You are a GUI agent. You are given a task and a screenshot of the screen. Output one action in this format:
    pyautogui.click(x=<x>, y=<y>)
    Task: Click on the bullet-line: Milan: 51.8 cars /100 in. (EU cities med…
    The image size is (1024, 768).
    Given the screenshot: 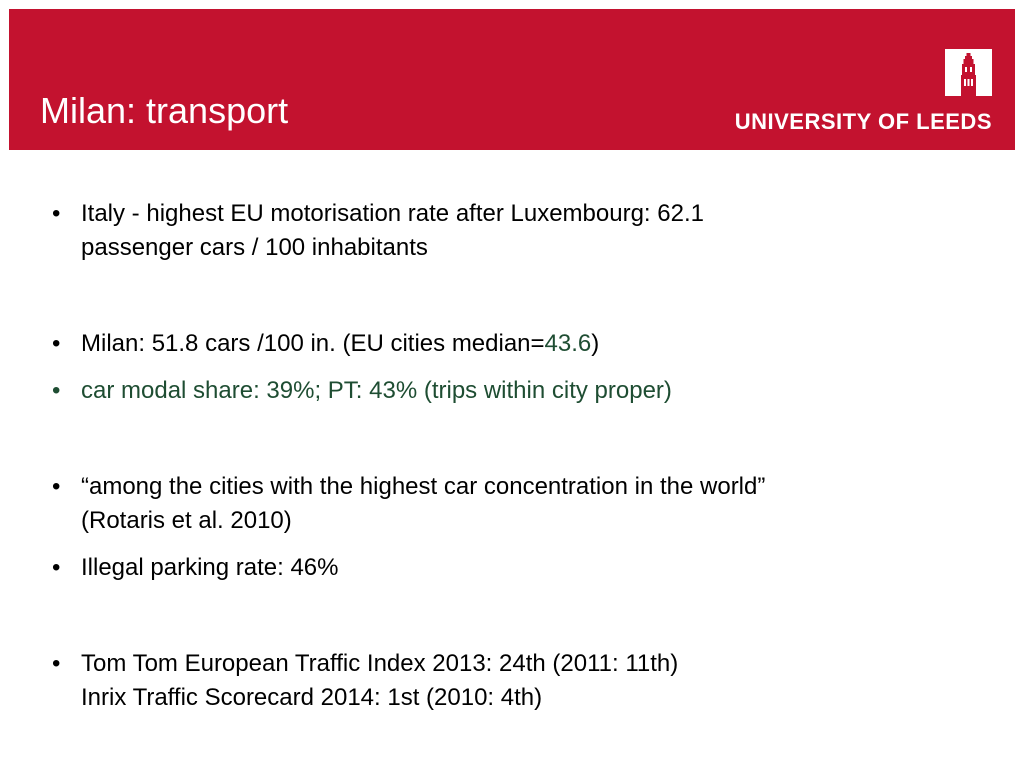 What is the action you would take?
    pyautogui.click(x=514, y=344)
    